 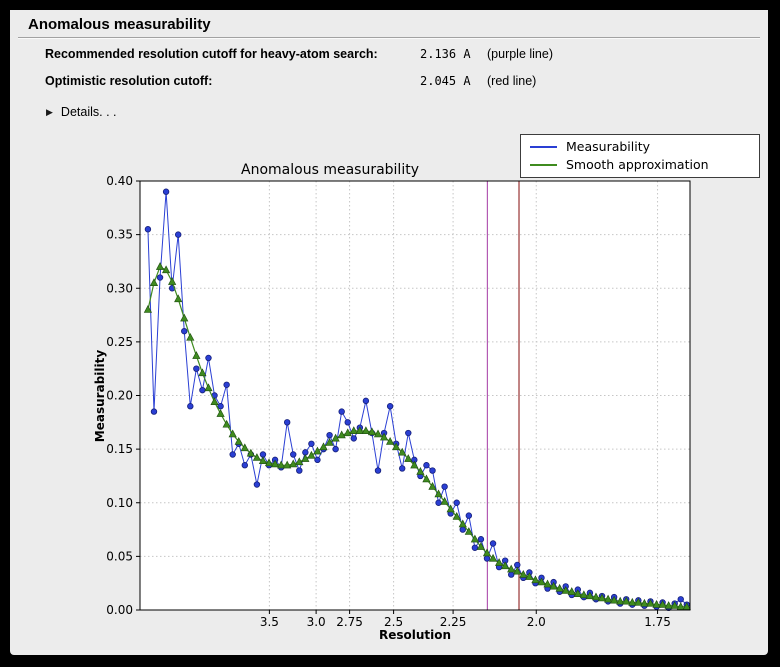 What do you see at coordinates (119, 503) in the screenshot?
I see `svg-text: 0.10` at bounding box center [119, 503].